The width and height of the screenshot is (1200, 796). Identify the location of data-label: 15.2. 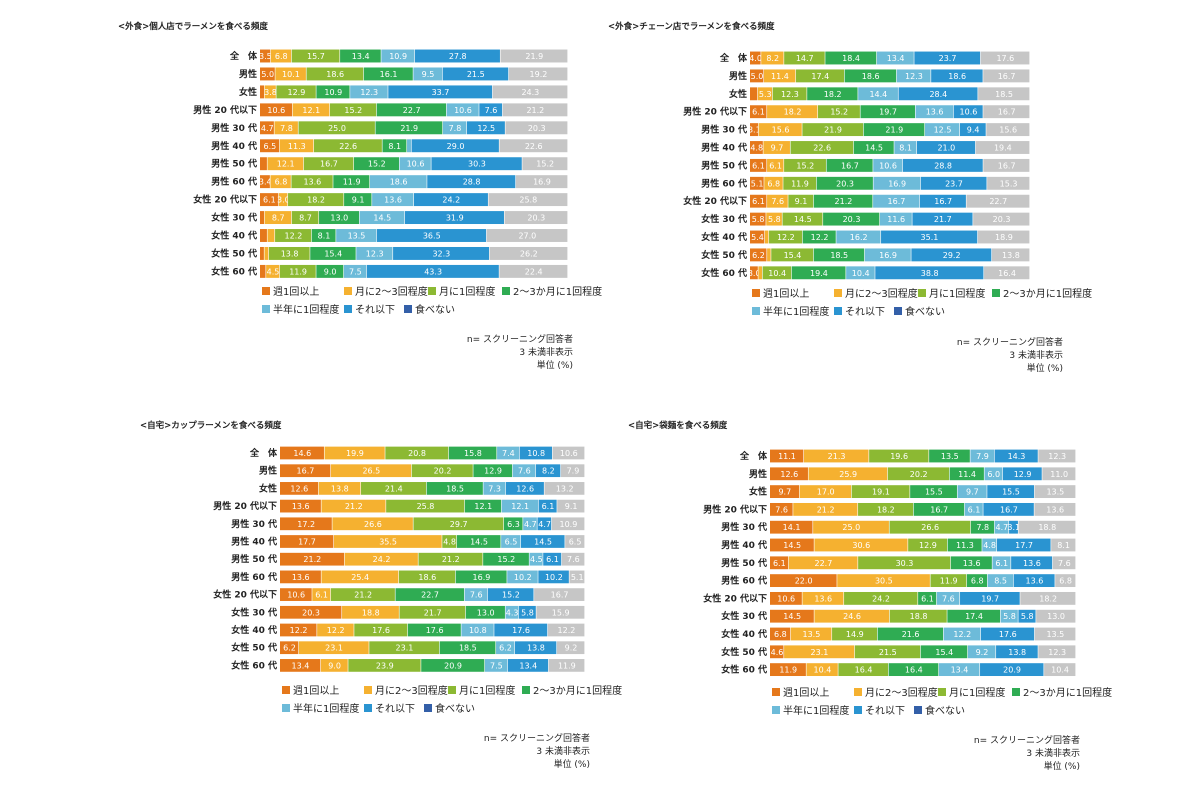
(506, 559).